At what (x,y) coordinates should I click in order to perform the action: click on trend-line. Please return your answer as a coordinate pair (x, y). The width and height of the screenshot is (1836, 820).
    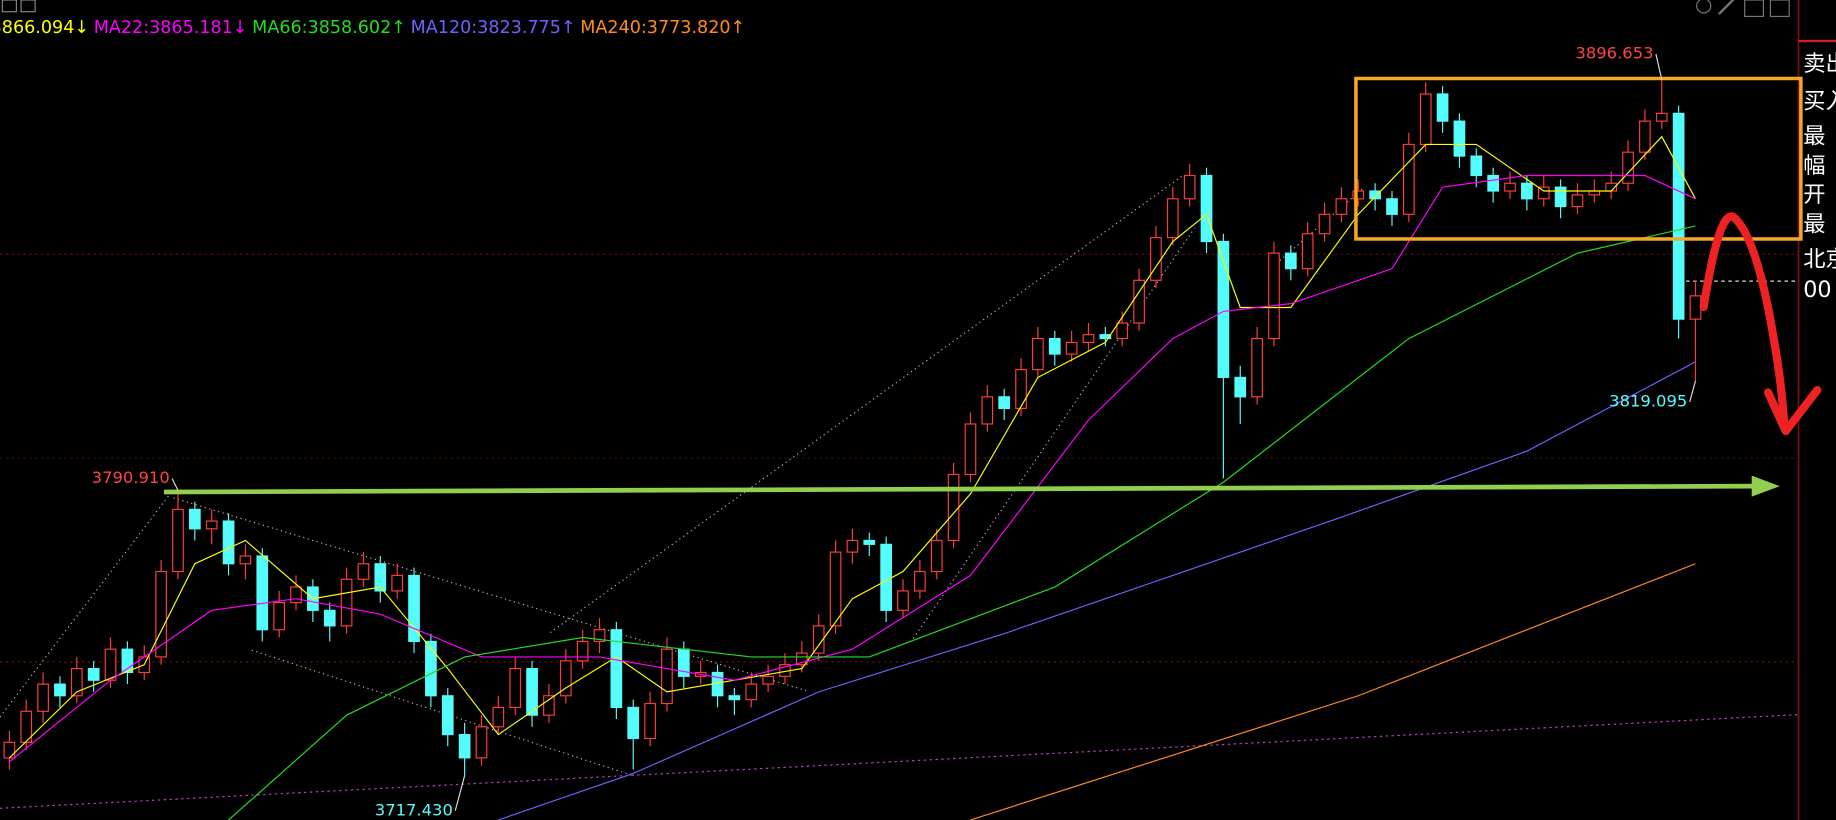
    Looking at the image, I should click on (899, 761).